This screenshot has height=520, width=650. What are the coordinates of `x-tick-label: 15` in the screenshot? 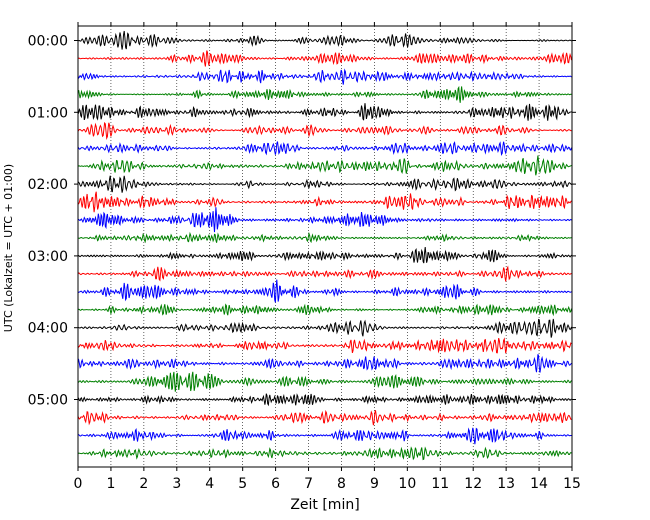 It's located at (572, 484).